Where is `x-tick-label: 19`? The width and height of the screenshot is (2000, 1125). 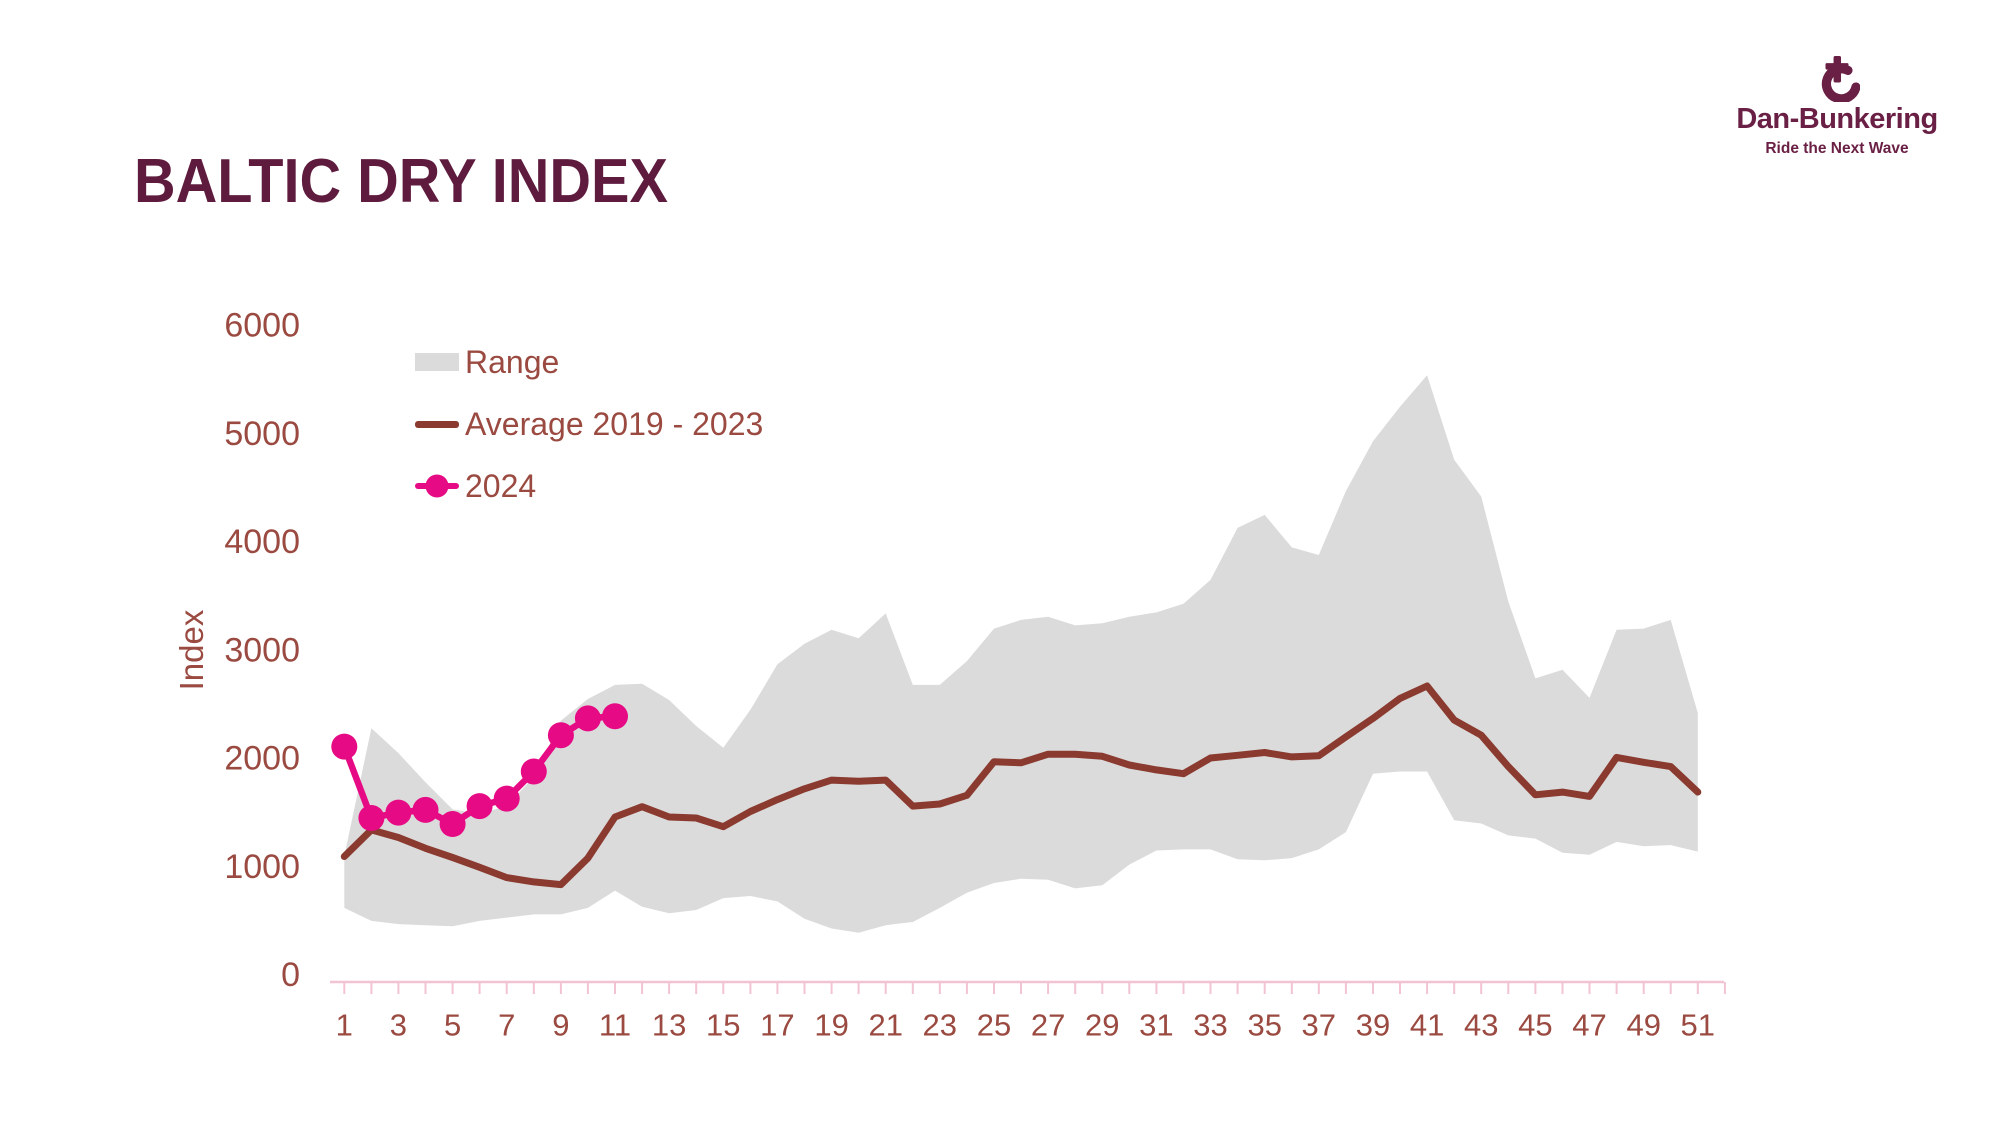
x-tick-label: 19 is located at coordinates (831, 1025).